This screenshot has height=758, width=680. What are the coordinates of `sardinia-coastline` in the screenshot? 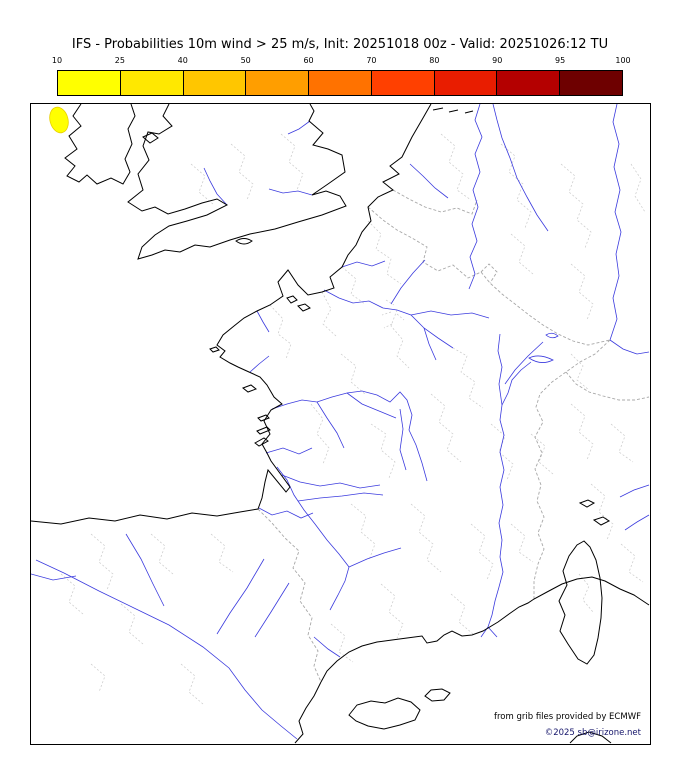 It's located at (590, 737).